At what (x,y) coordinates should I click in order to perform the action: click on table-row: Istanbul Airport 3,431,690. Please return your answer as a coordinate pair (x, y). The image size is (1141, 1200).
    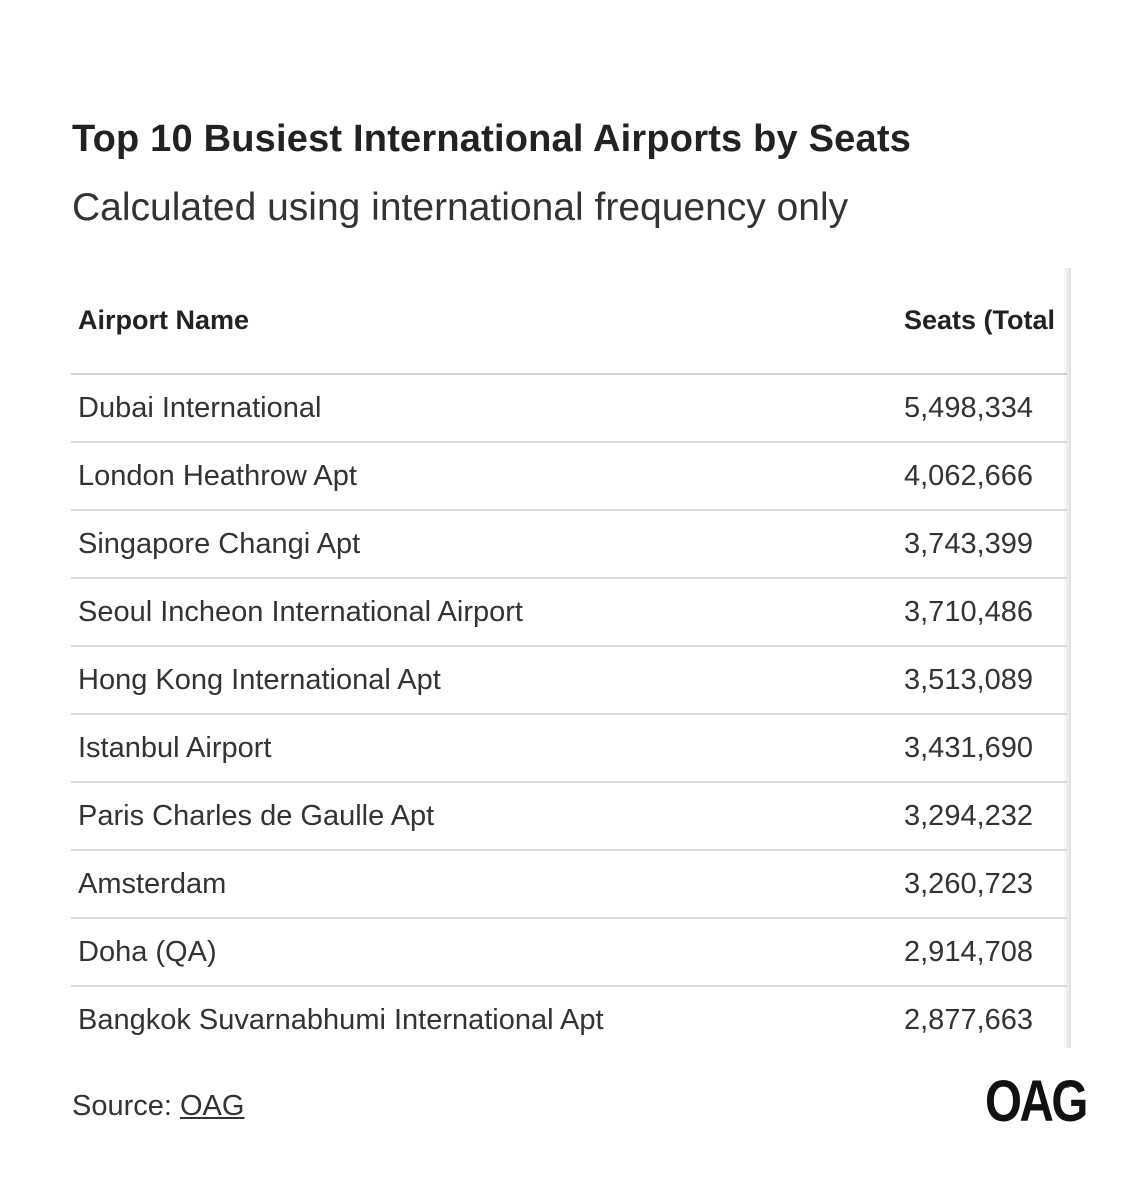
    Looking at the image, I should click on (569, 748).